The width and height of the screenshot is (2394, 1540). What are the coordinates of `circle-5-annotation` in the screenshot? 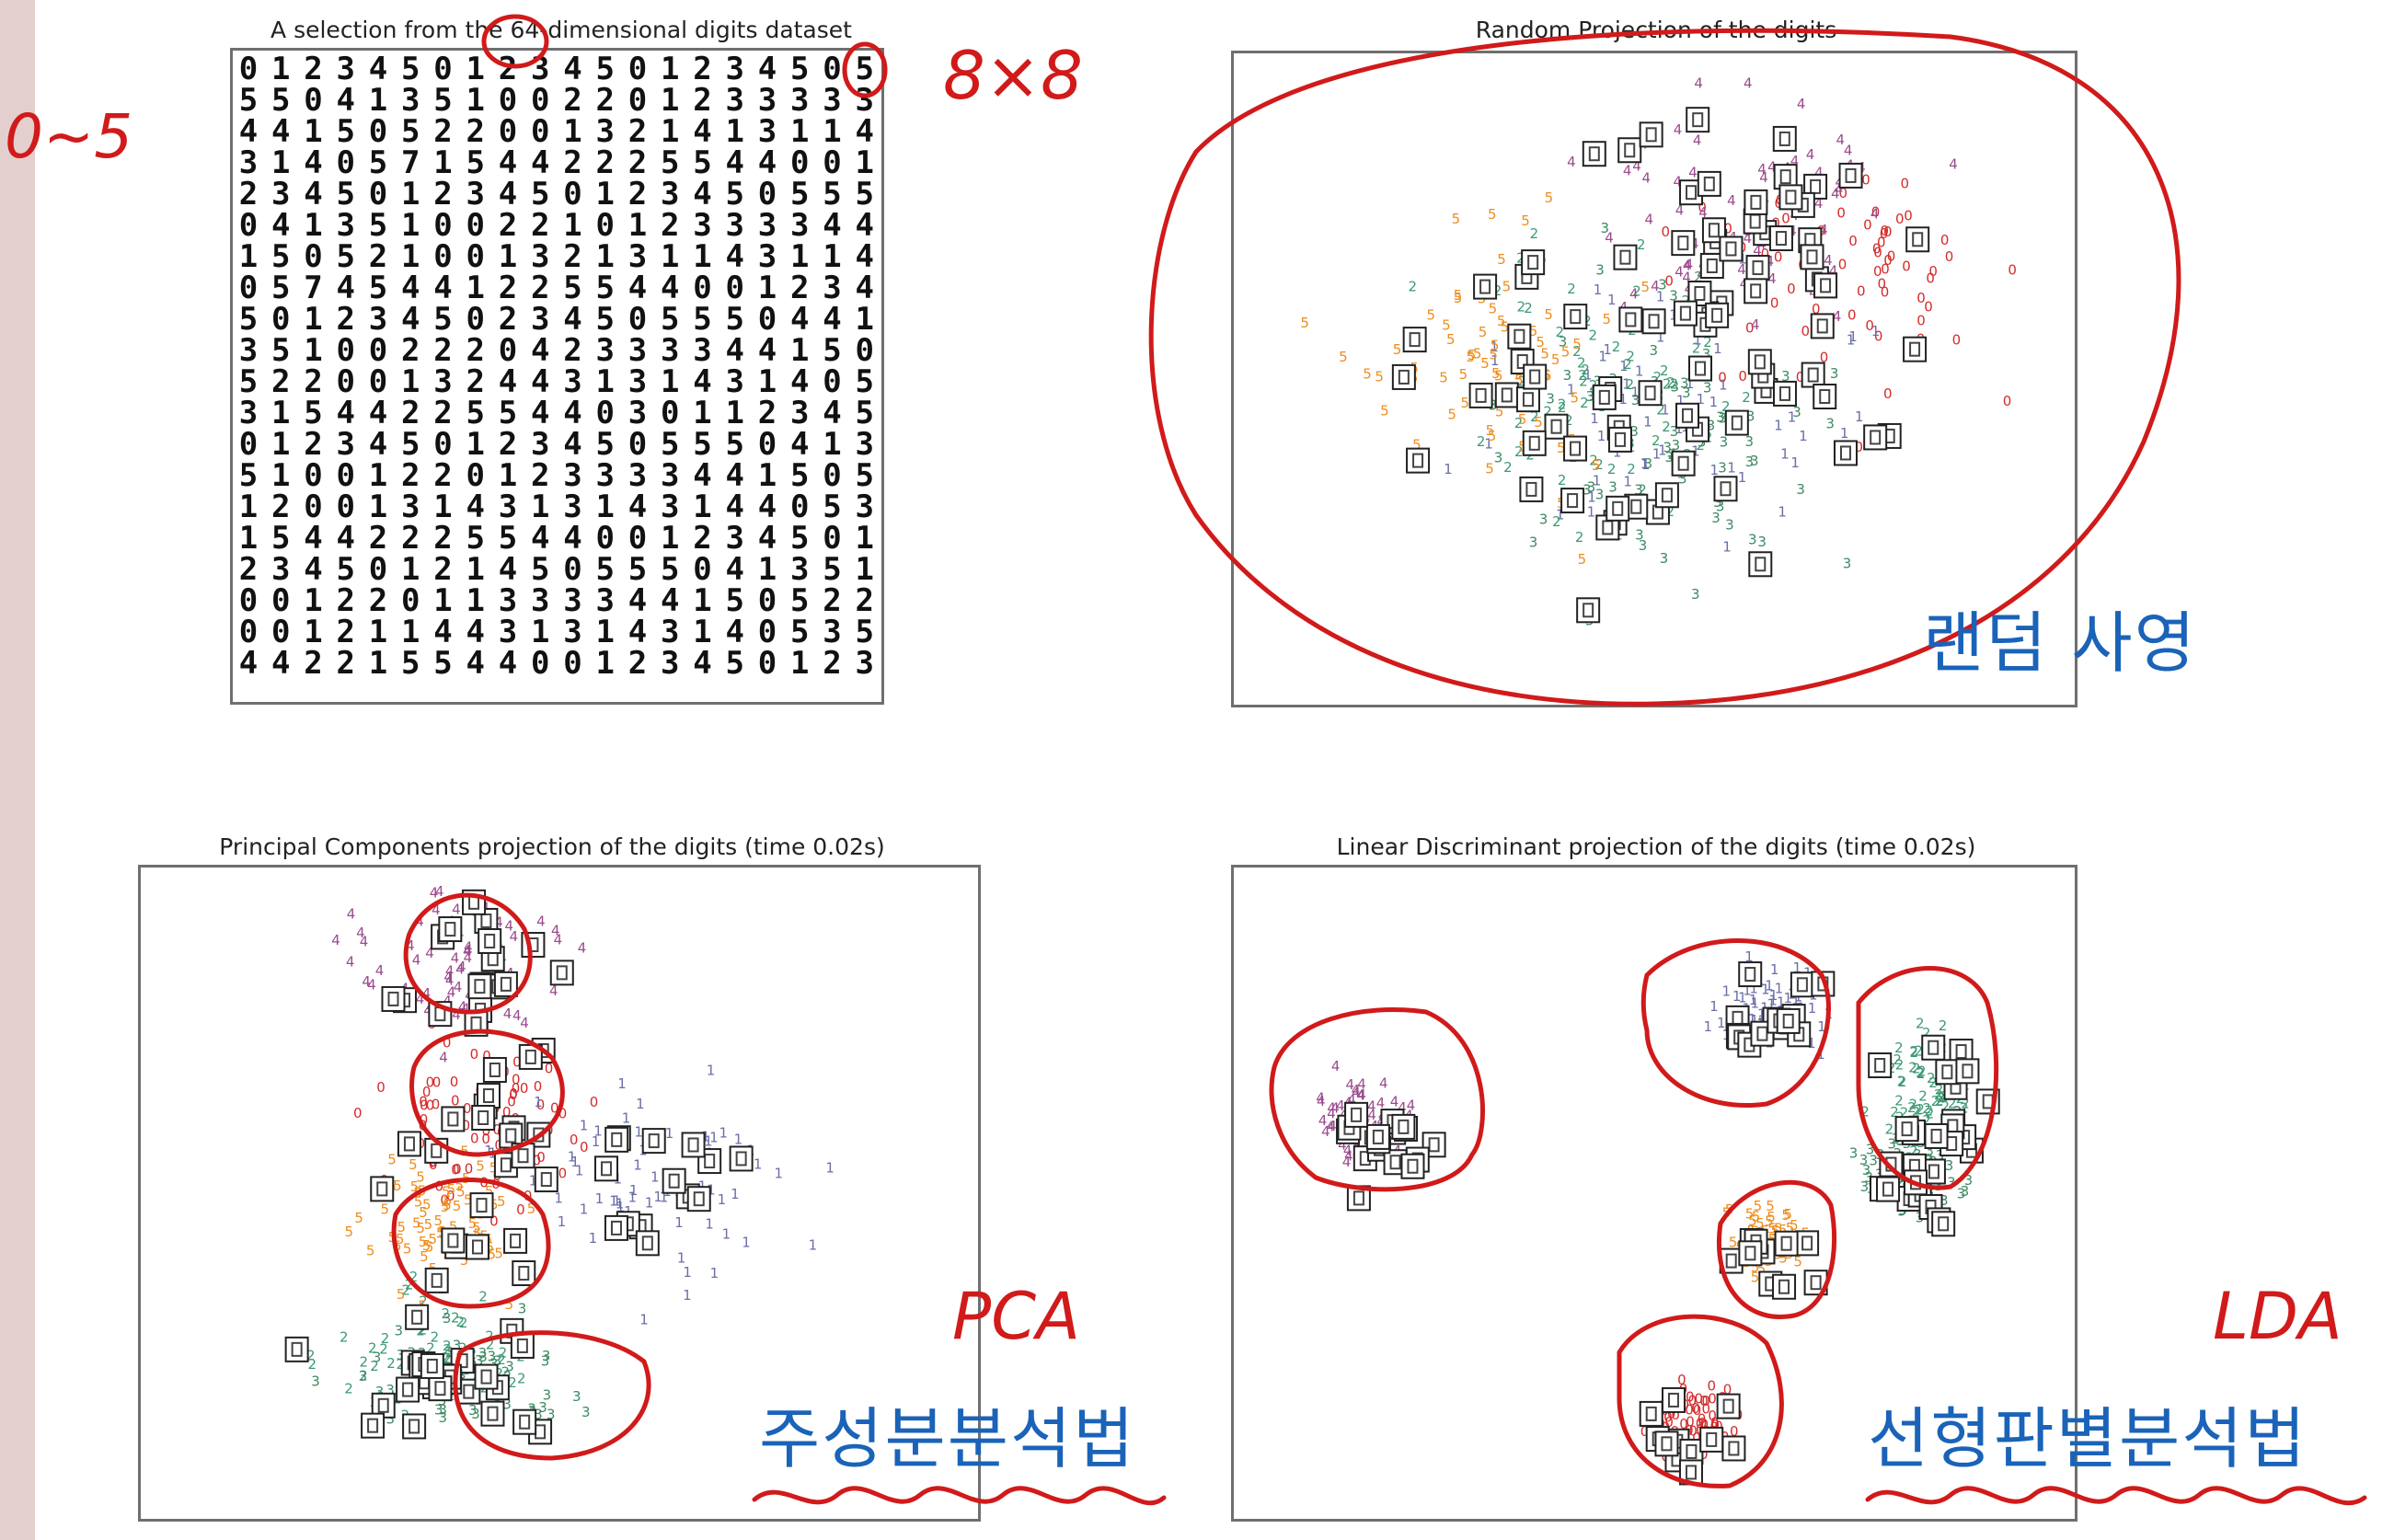 It's located at (865, 69).